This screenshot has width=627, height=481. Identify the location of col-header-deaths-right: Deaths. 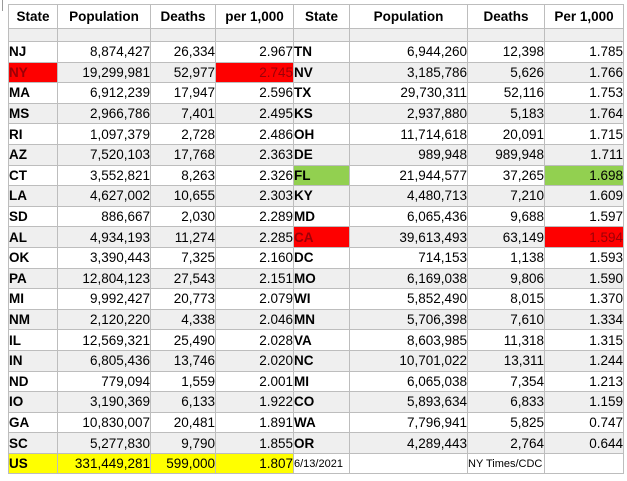
(506, 16).